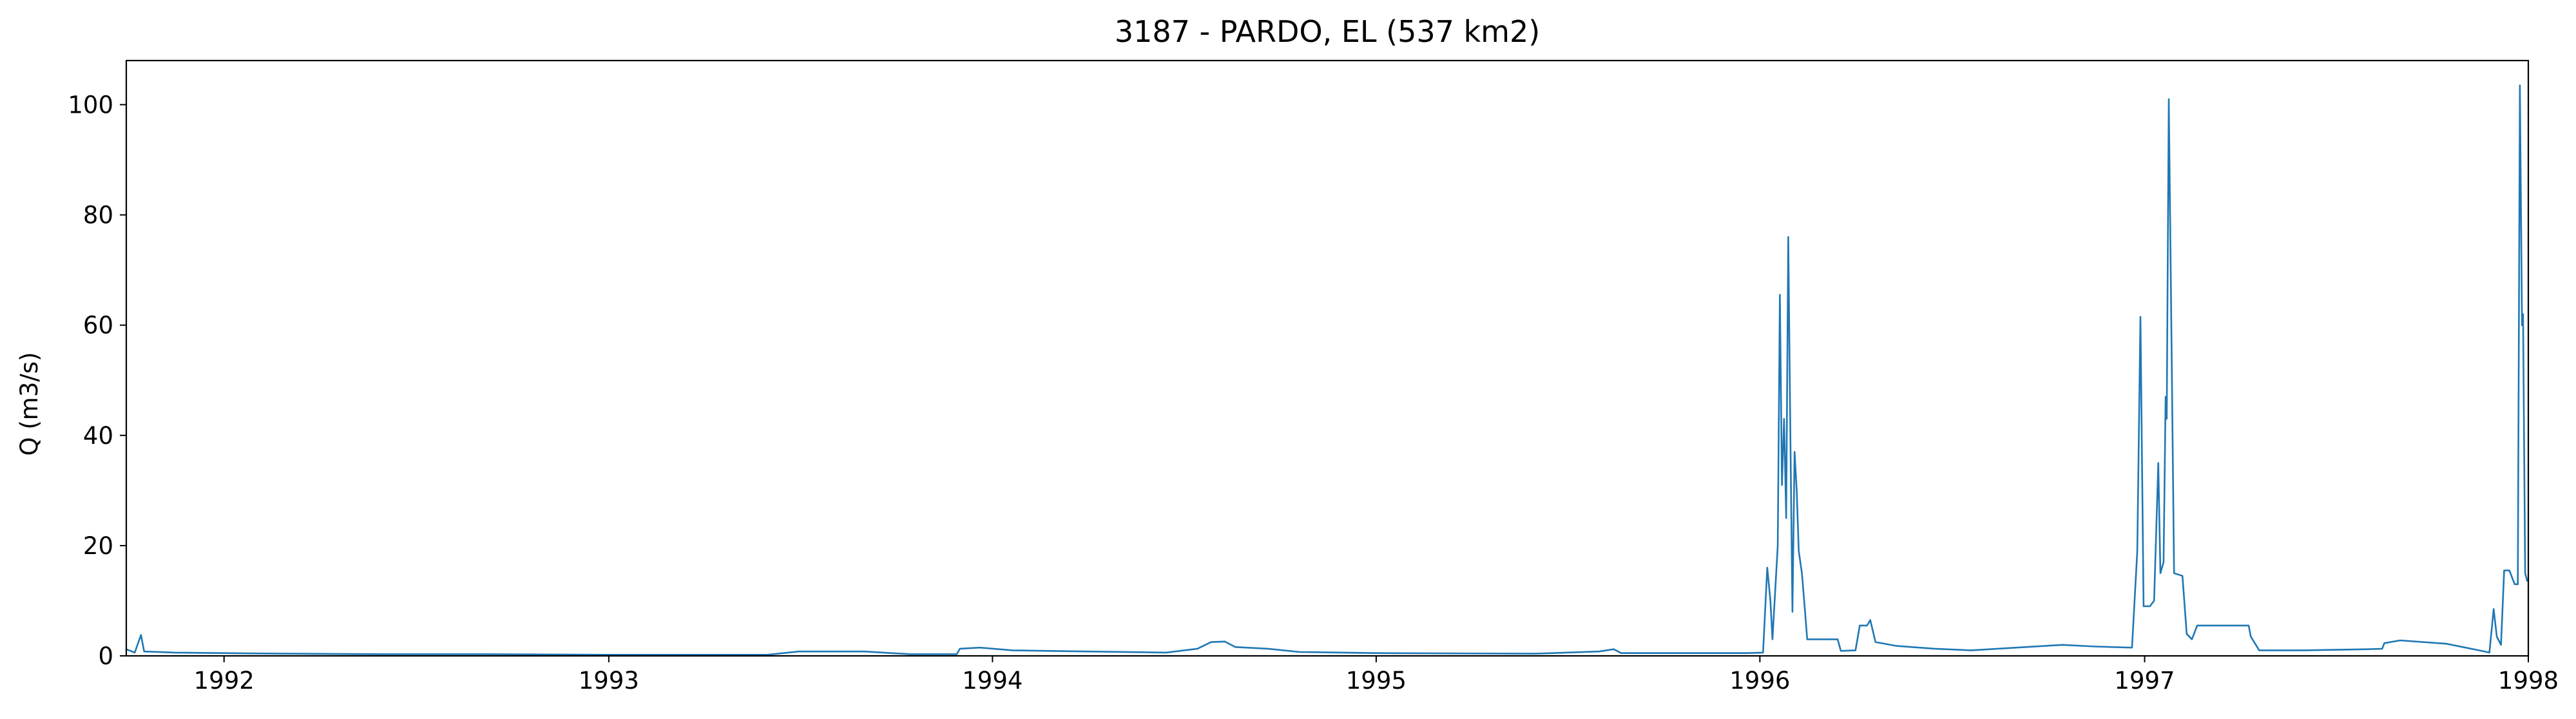 This screenshot has height=719, width=2576. I want to click on x-tick-label: 1992, so click(224, 681).